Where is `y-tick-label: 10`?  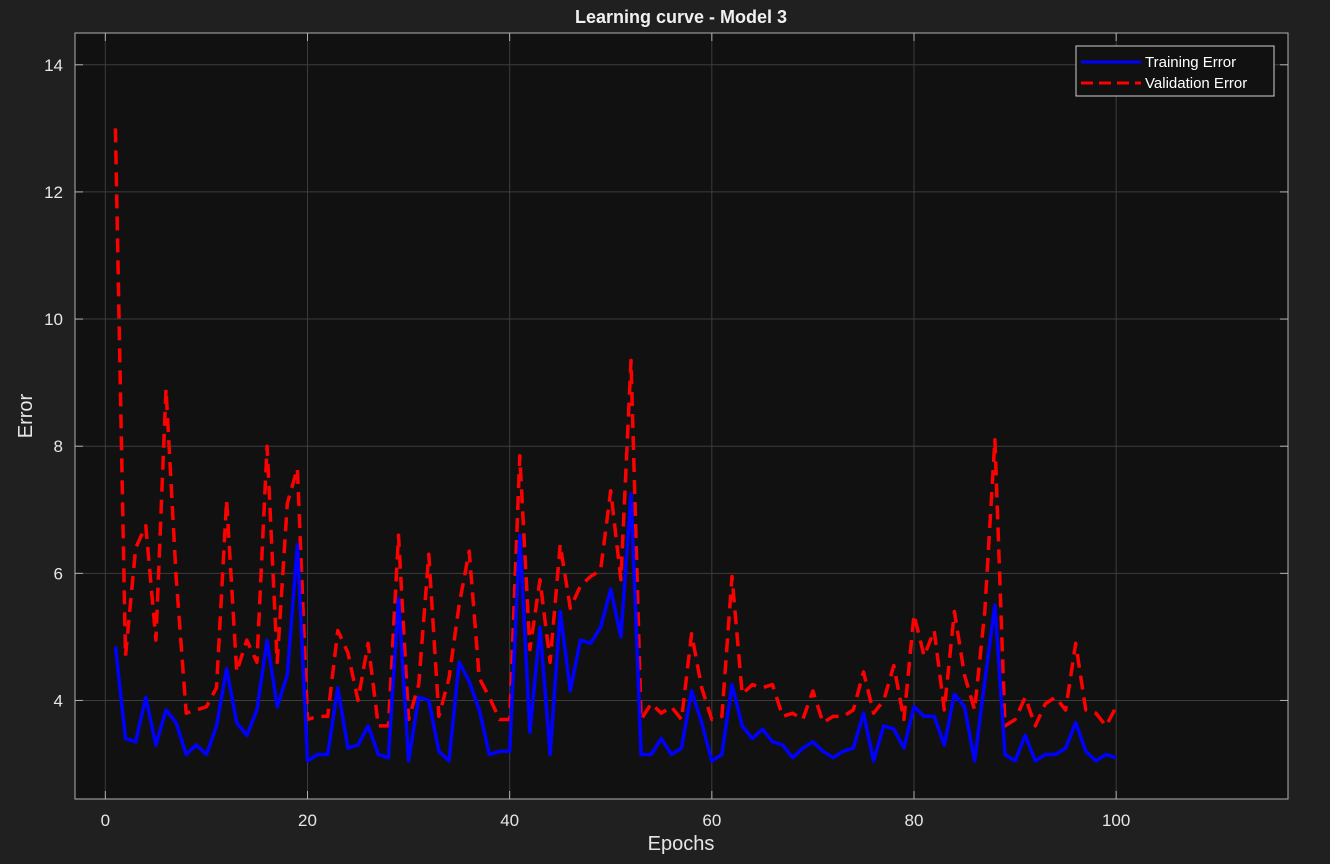
y-tick-label: 10 is located at coordinates (53, 319).